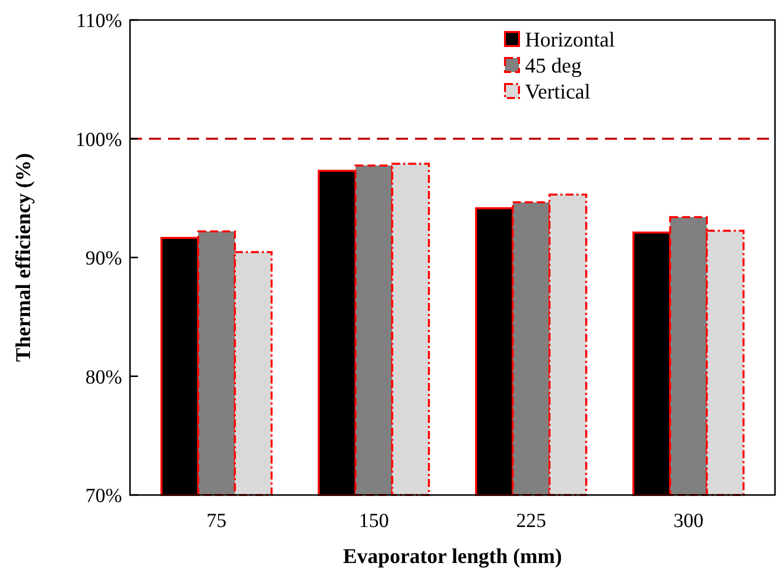  I want to click on legend-label: Horizontal, so click(570, 39).